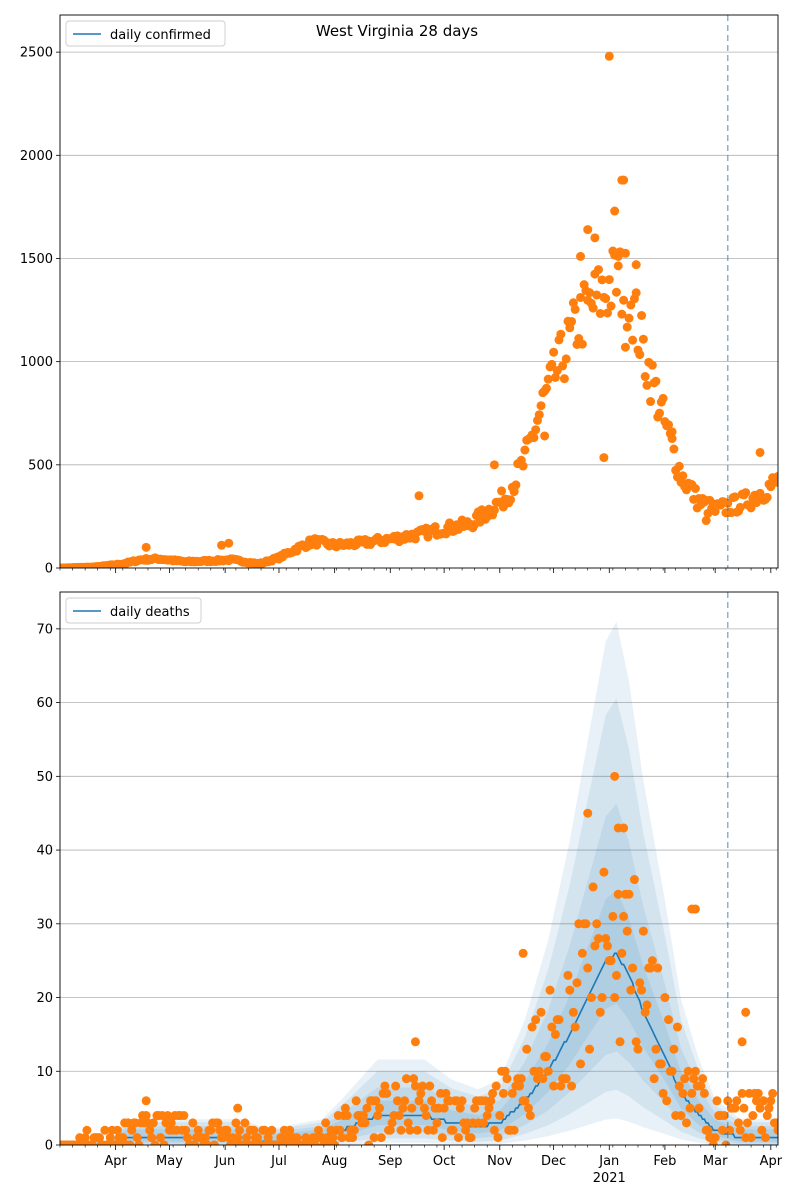  I want to click on x-tick-label: Jun, so click(224, 1161).